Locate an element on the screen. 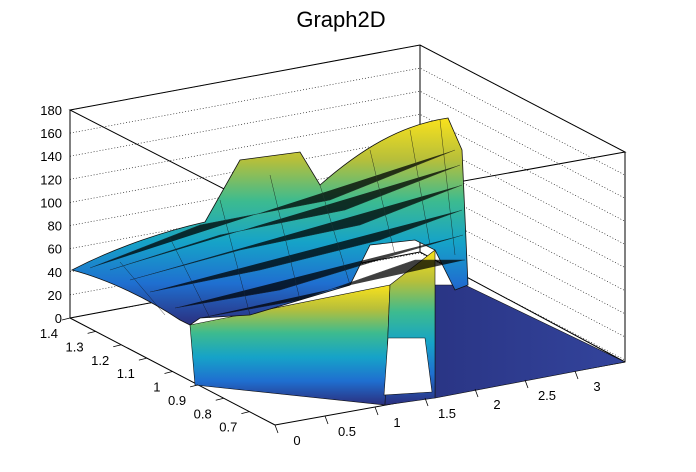 The height and width of the screenshot is (472, 696). y-tick-label: 1.4 is located at coordinates (49, 333).